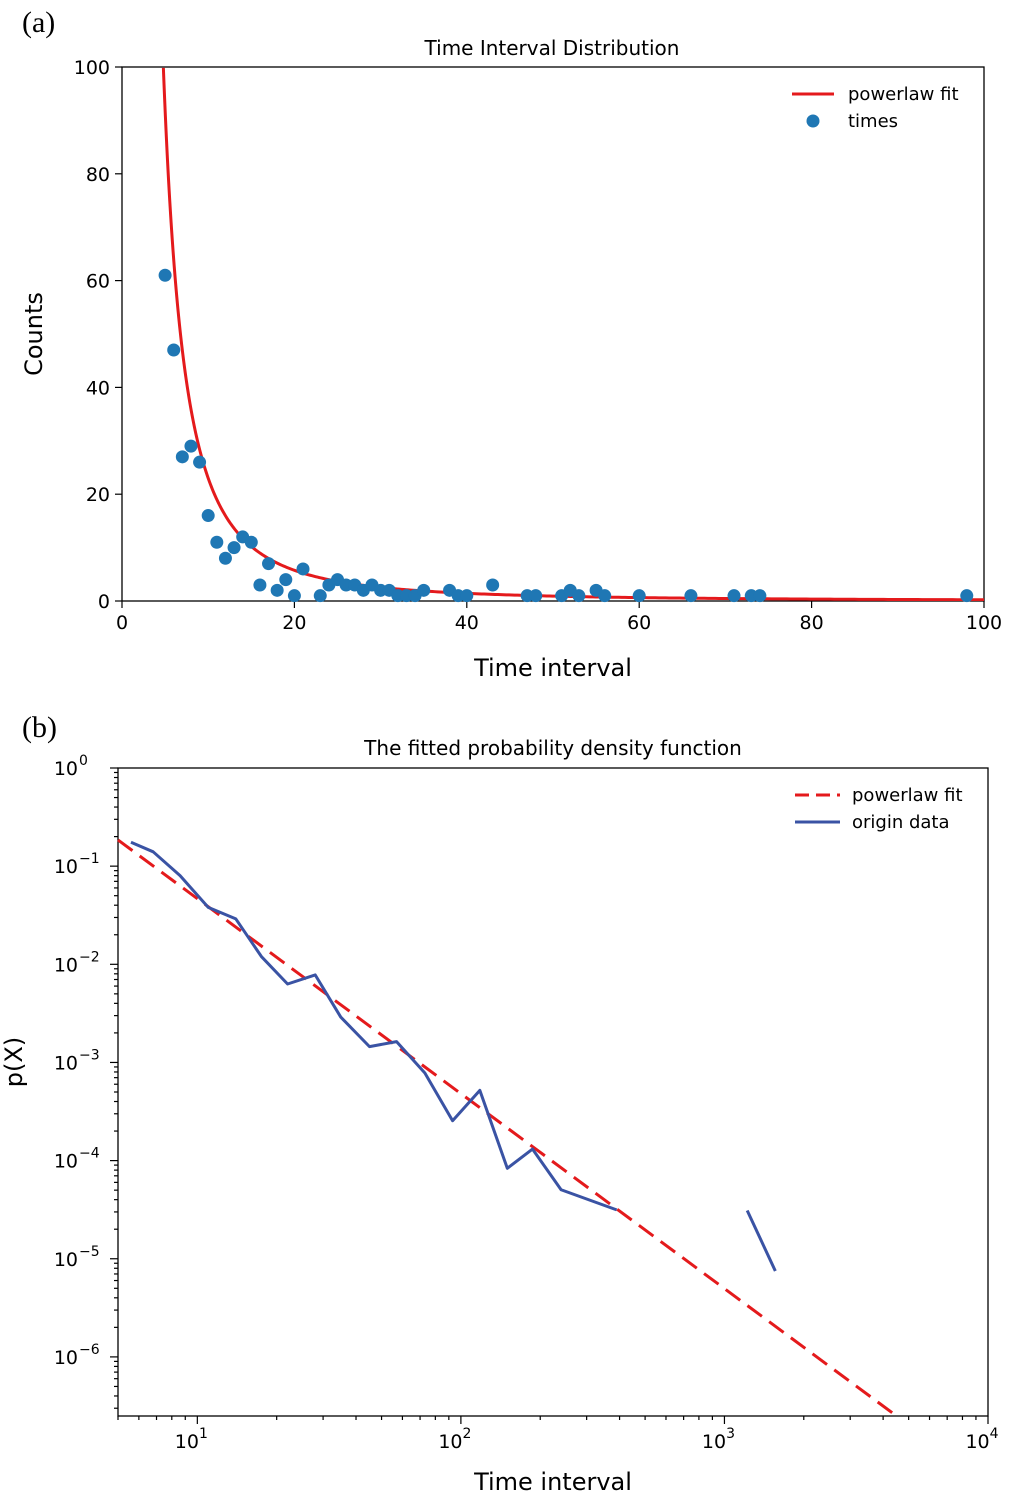  I want to click on panel-b-legend: powerlaw fit origin data, so click(879, 809).